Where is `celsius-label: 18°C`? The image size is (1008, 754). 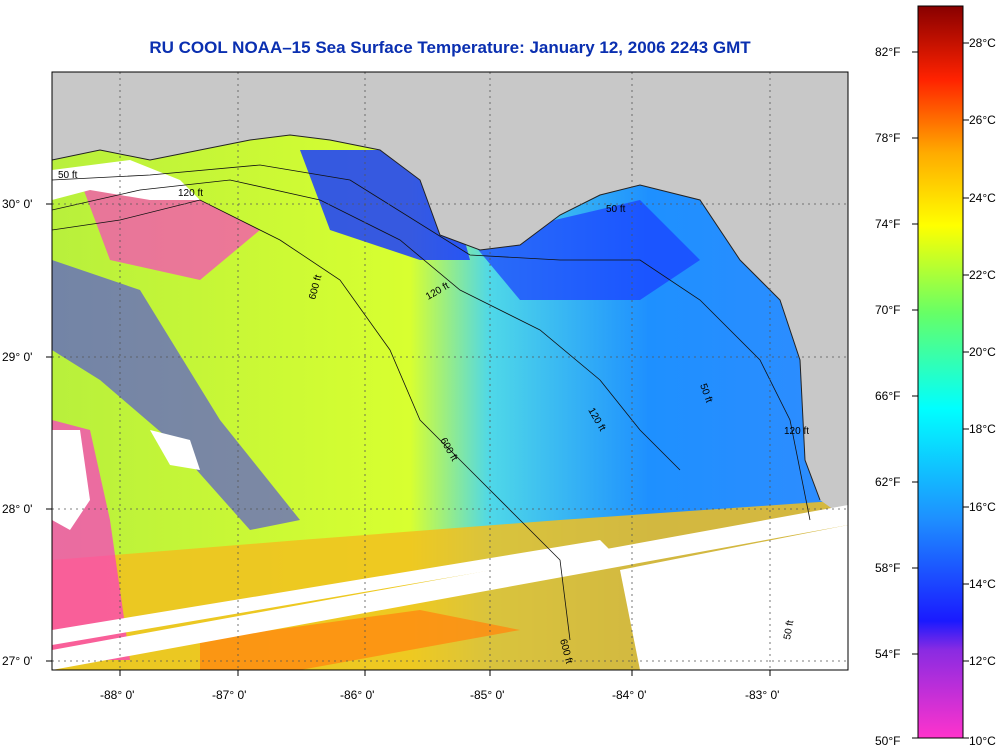
celsius-label: 18°C is located at coordinates (982, 429).